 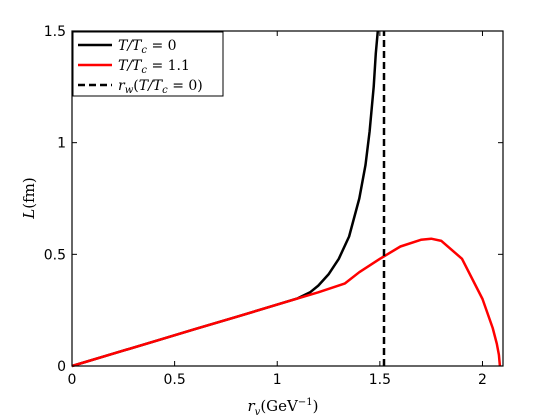 What do you see at coordinates (283, 407) in the screenshot?
I see `x-axis-label: rv(GeV−1)` at bounding box center [283, 407].